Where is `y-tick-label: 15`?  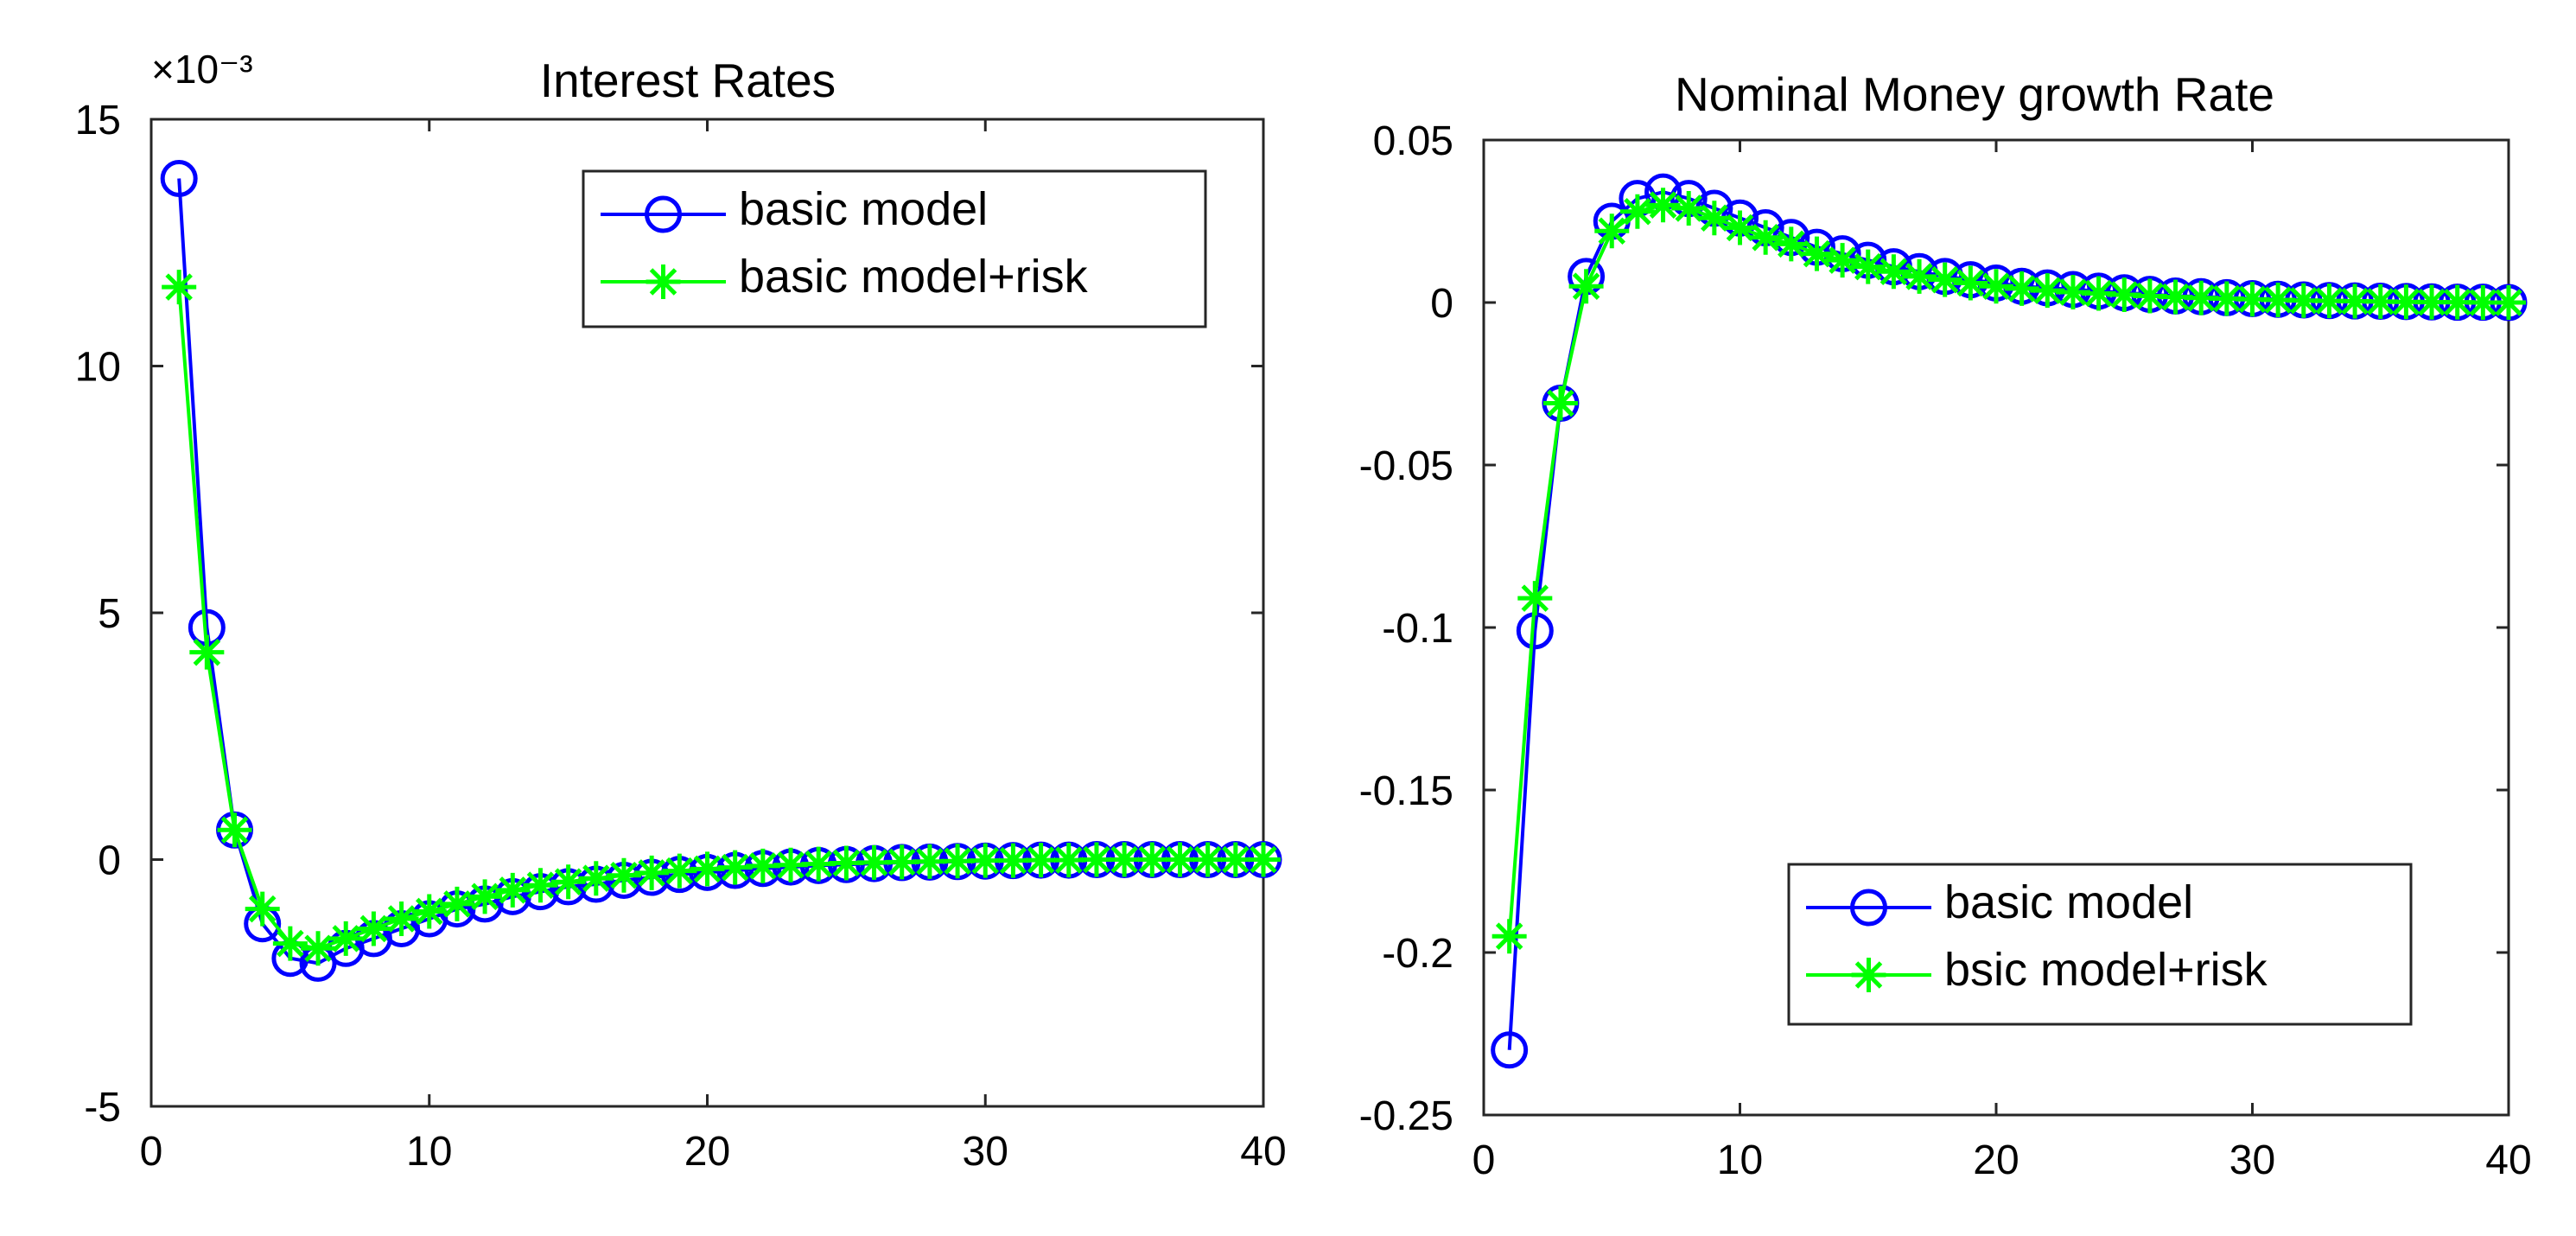 y-tick-label: 15 is located at coordinates (98, 121).